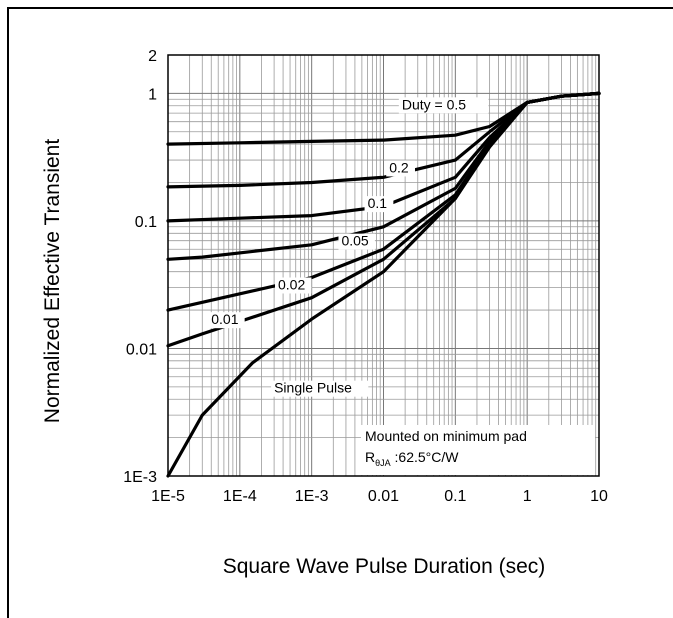  What do you see at coordinates (313, 388) in the screenshot?
I see `series-label: Single Pulse` at bounding box center [313, 388].